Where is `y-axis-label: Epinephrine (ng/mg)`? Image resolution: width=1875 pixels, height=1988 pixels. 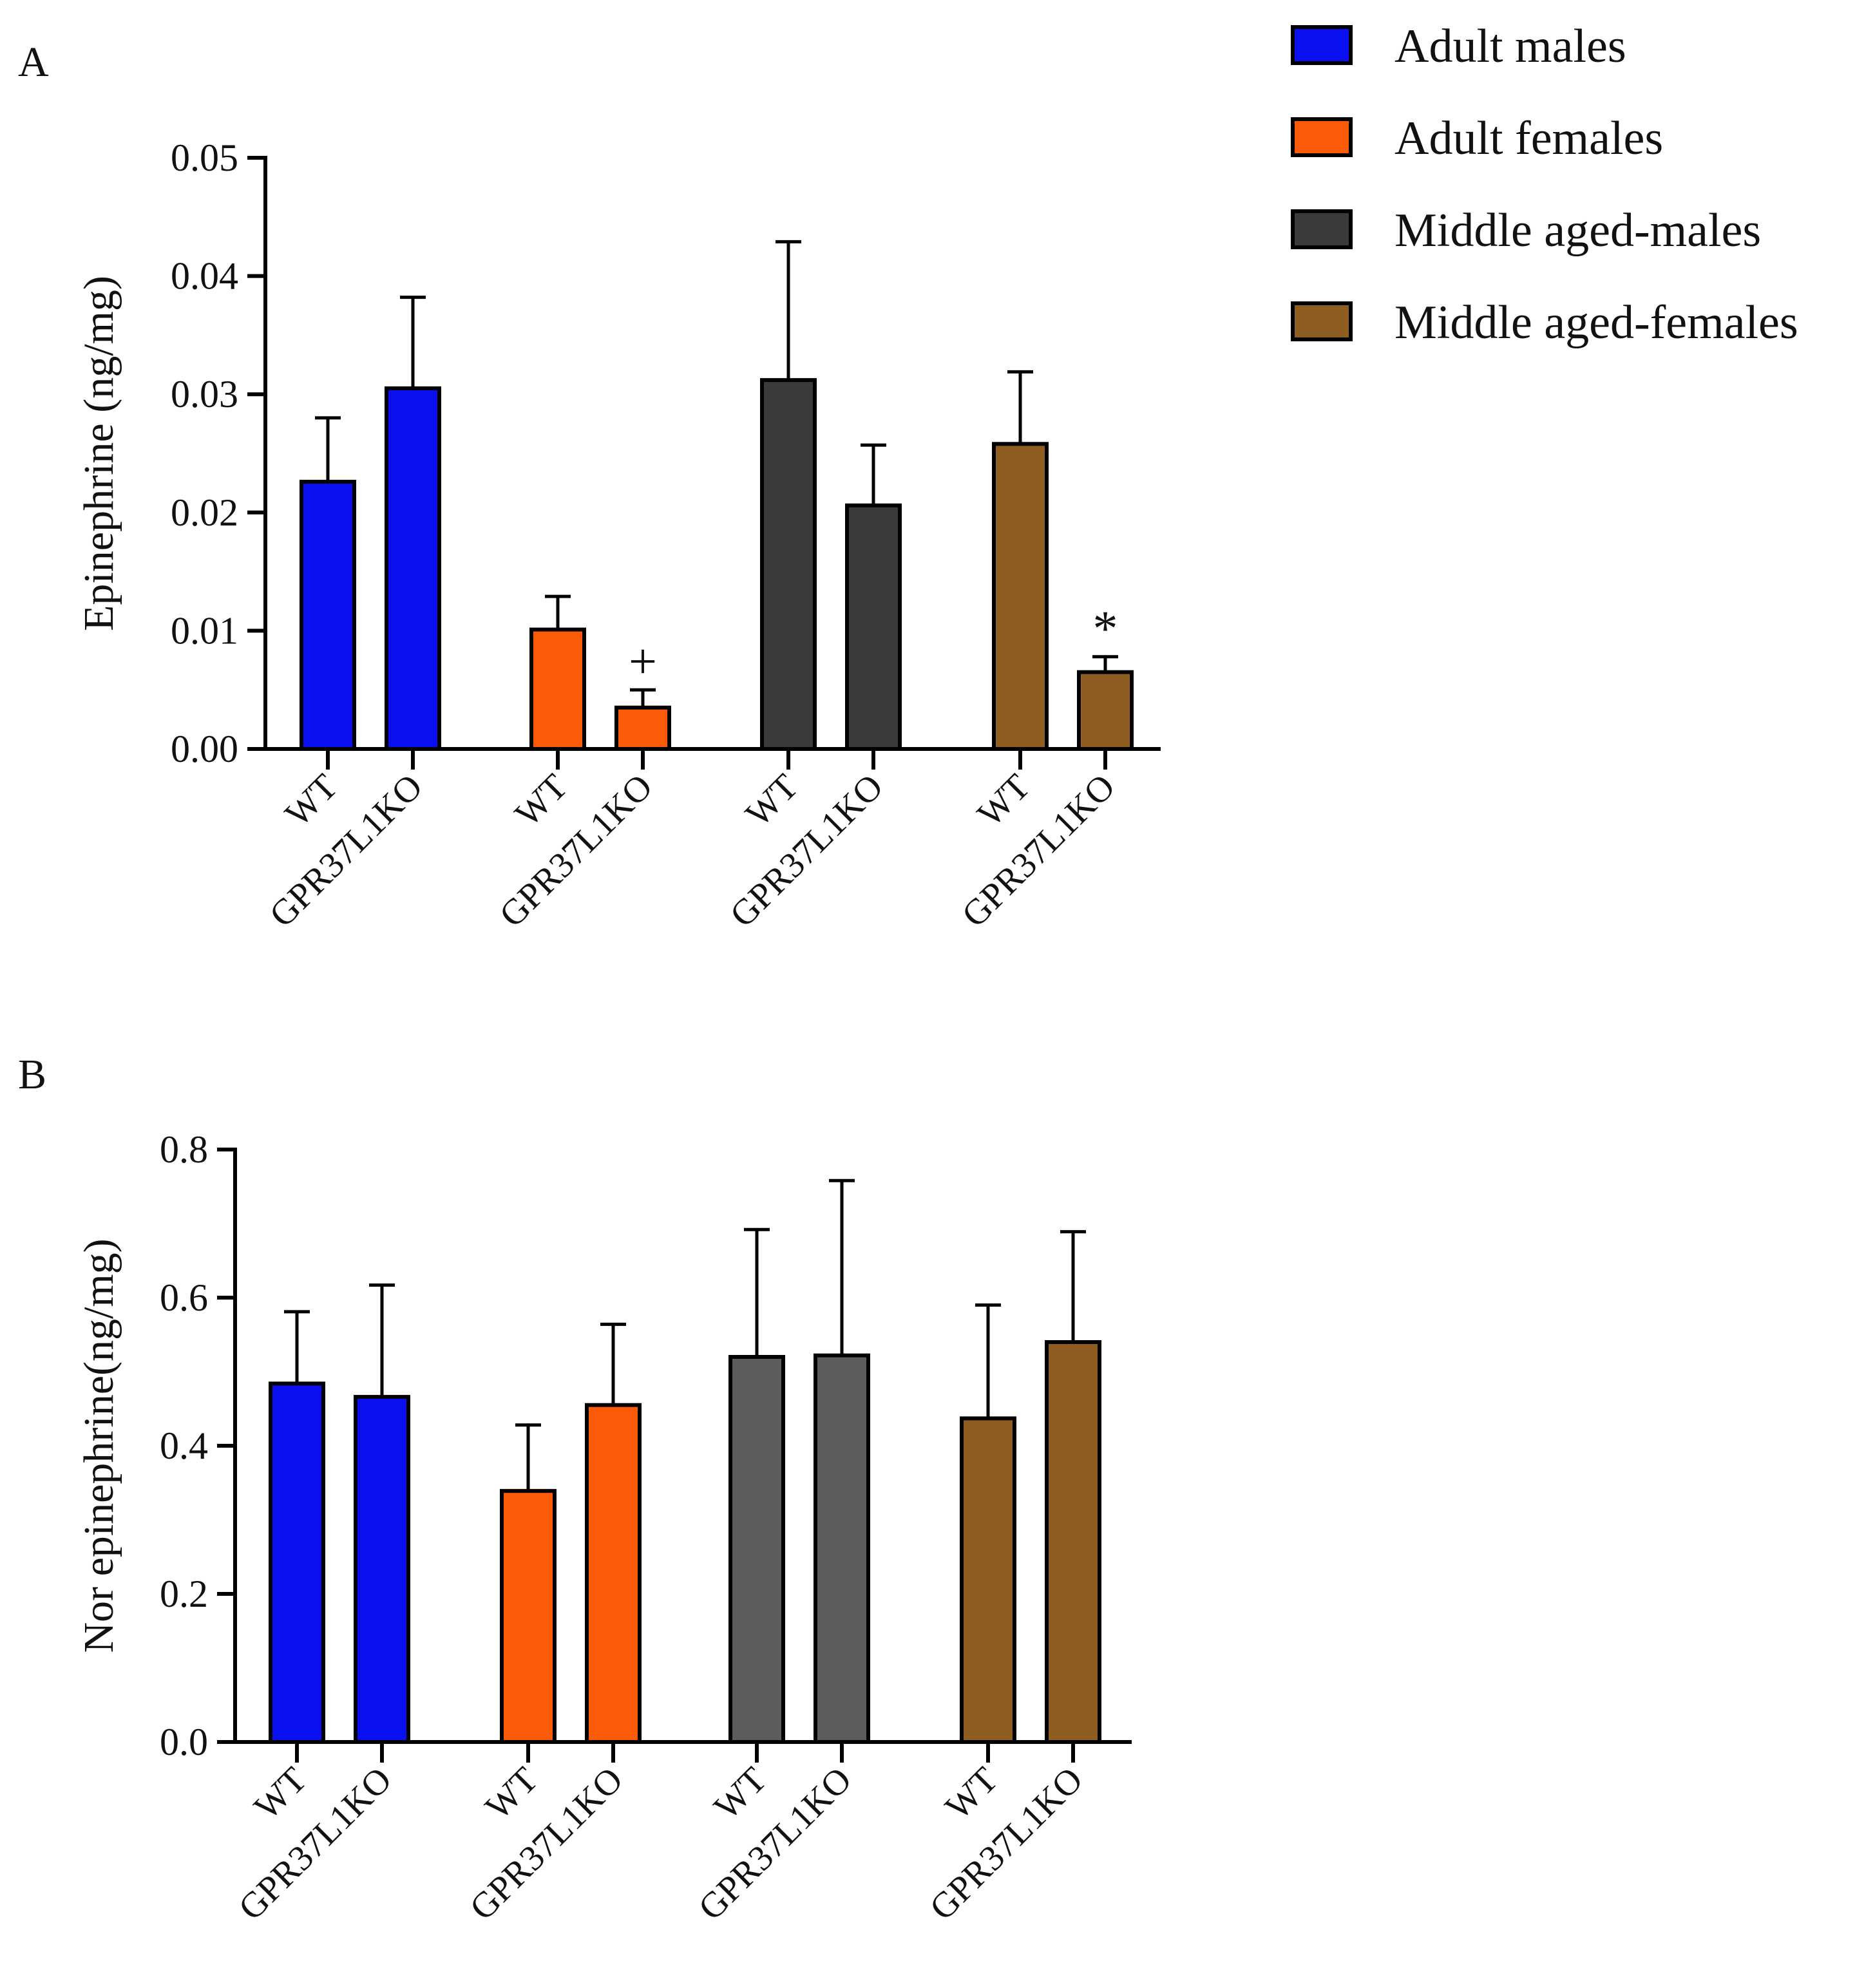 y-axis-label: Epinephrine (ng/mg) is located at coordinates (98, 453).